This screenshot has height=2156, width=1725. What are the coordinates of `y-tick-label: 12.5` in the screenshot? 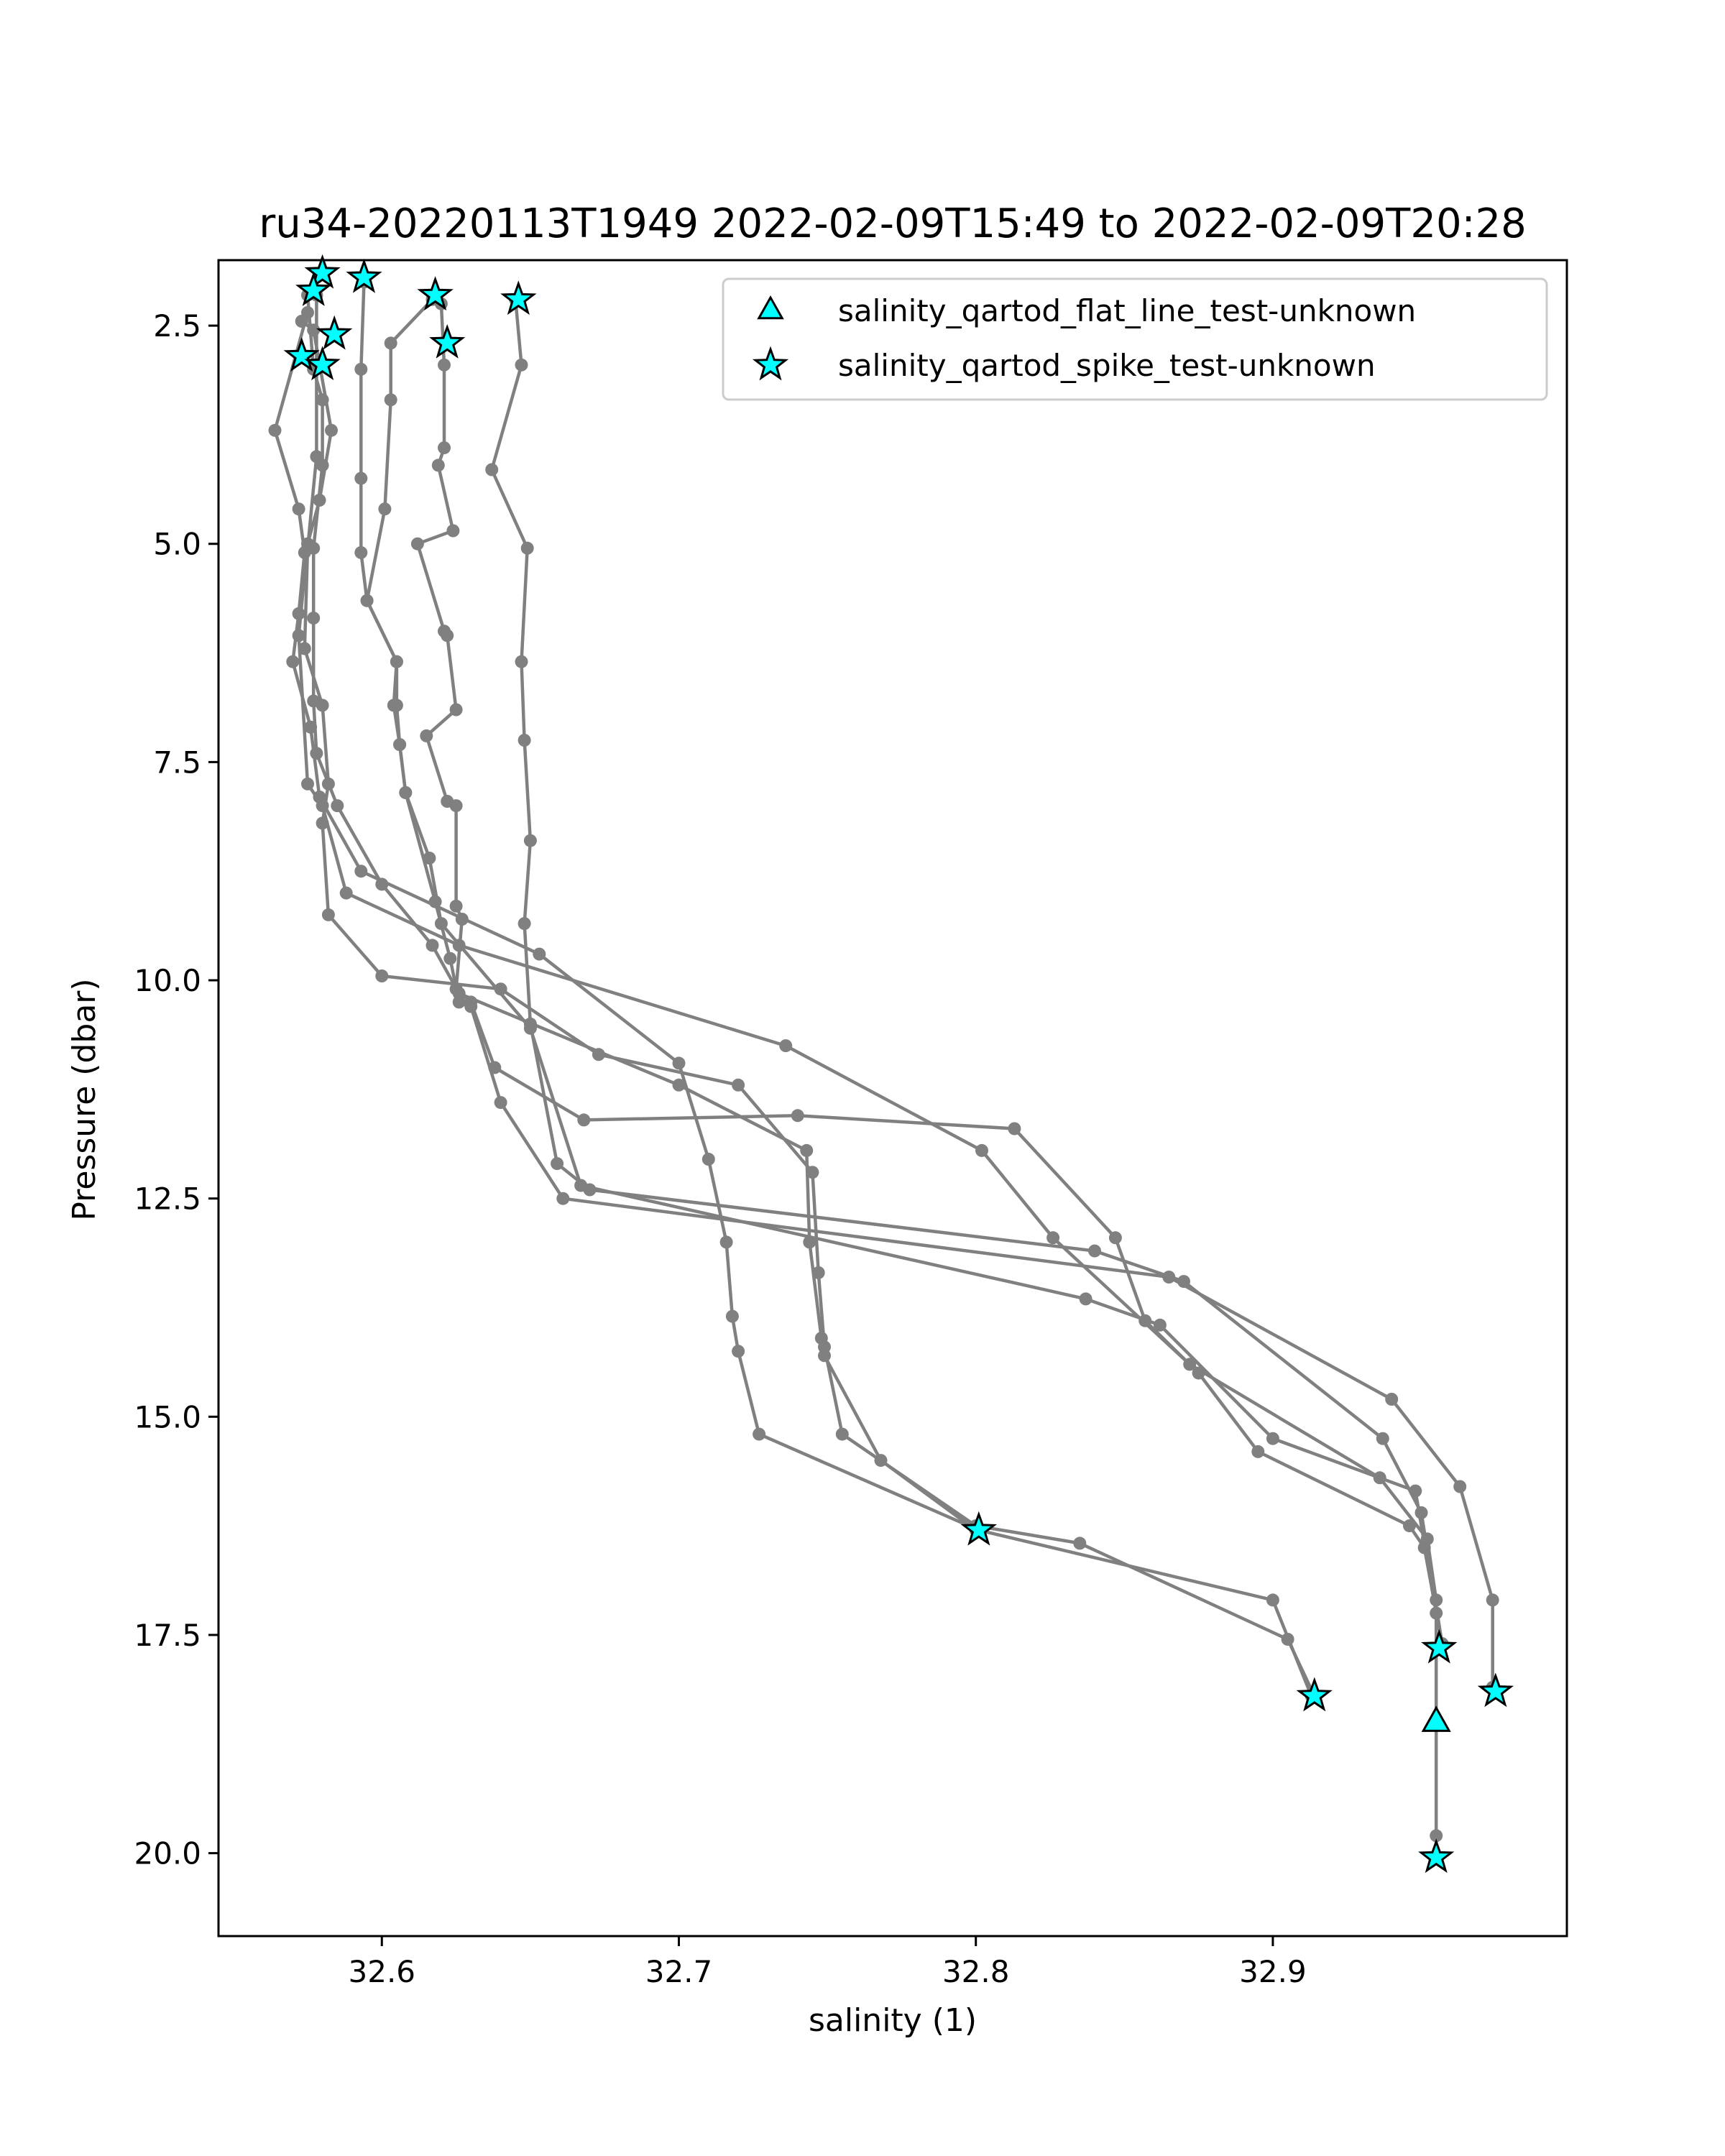 It's located at (167, 1199).